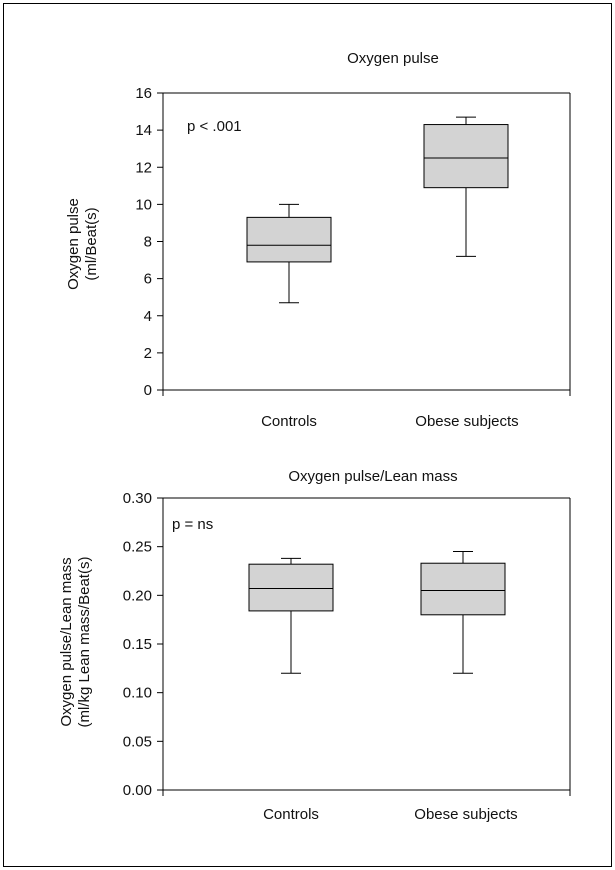 The height and width of the screenshot is (870, 615). I want to click on y-tick-label: 6, so click(148, 279).